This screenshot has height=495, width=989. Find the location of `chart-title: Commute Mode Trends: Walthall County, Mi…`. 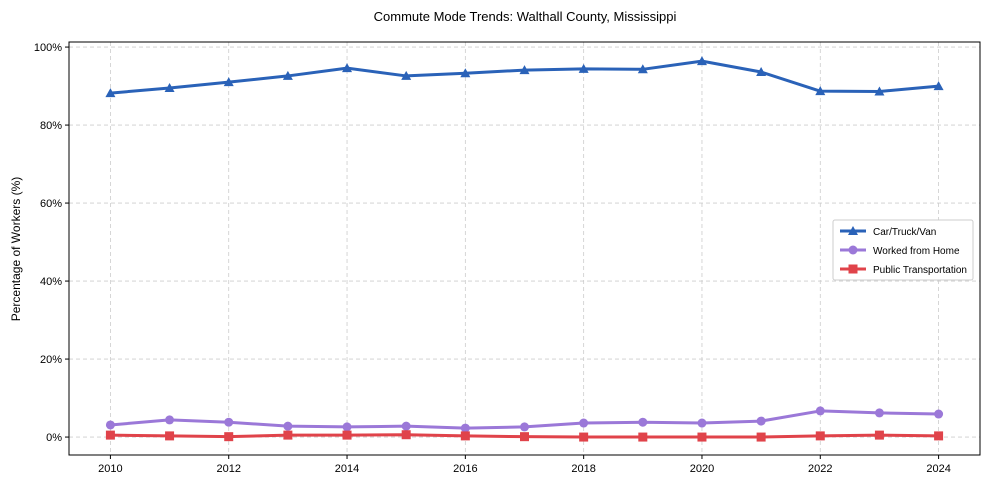

chart-title: Commute Mode Trends: Walthall County, Mi… is located at coordinates (525, 16).